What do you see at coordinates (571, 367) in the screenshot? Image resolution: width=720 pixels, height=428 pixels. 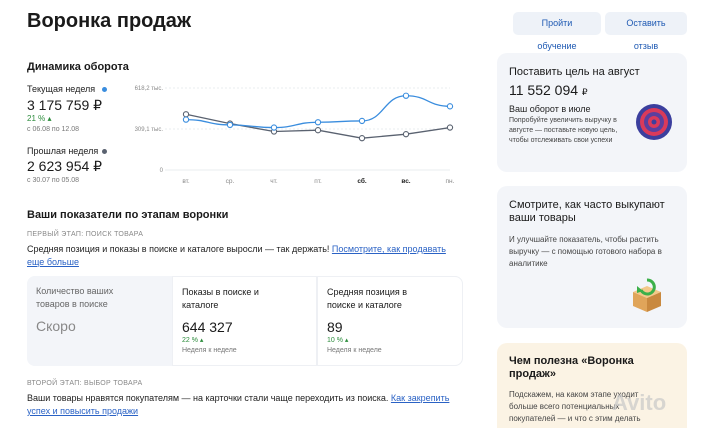 I see `useful-title: Чем полезна «Воронка продаж»` at bounding box center [571, 367].